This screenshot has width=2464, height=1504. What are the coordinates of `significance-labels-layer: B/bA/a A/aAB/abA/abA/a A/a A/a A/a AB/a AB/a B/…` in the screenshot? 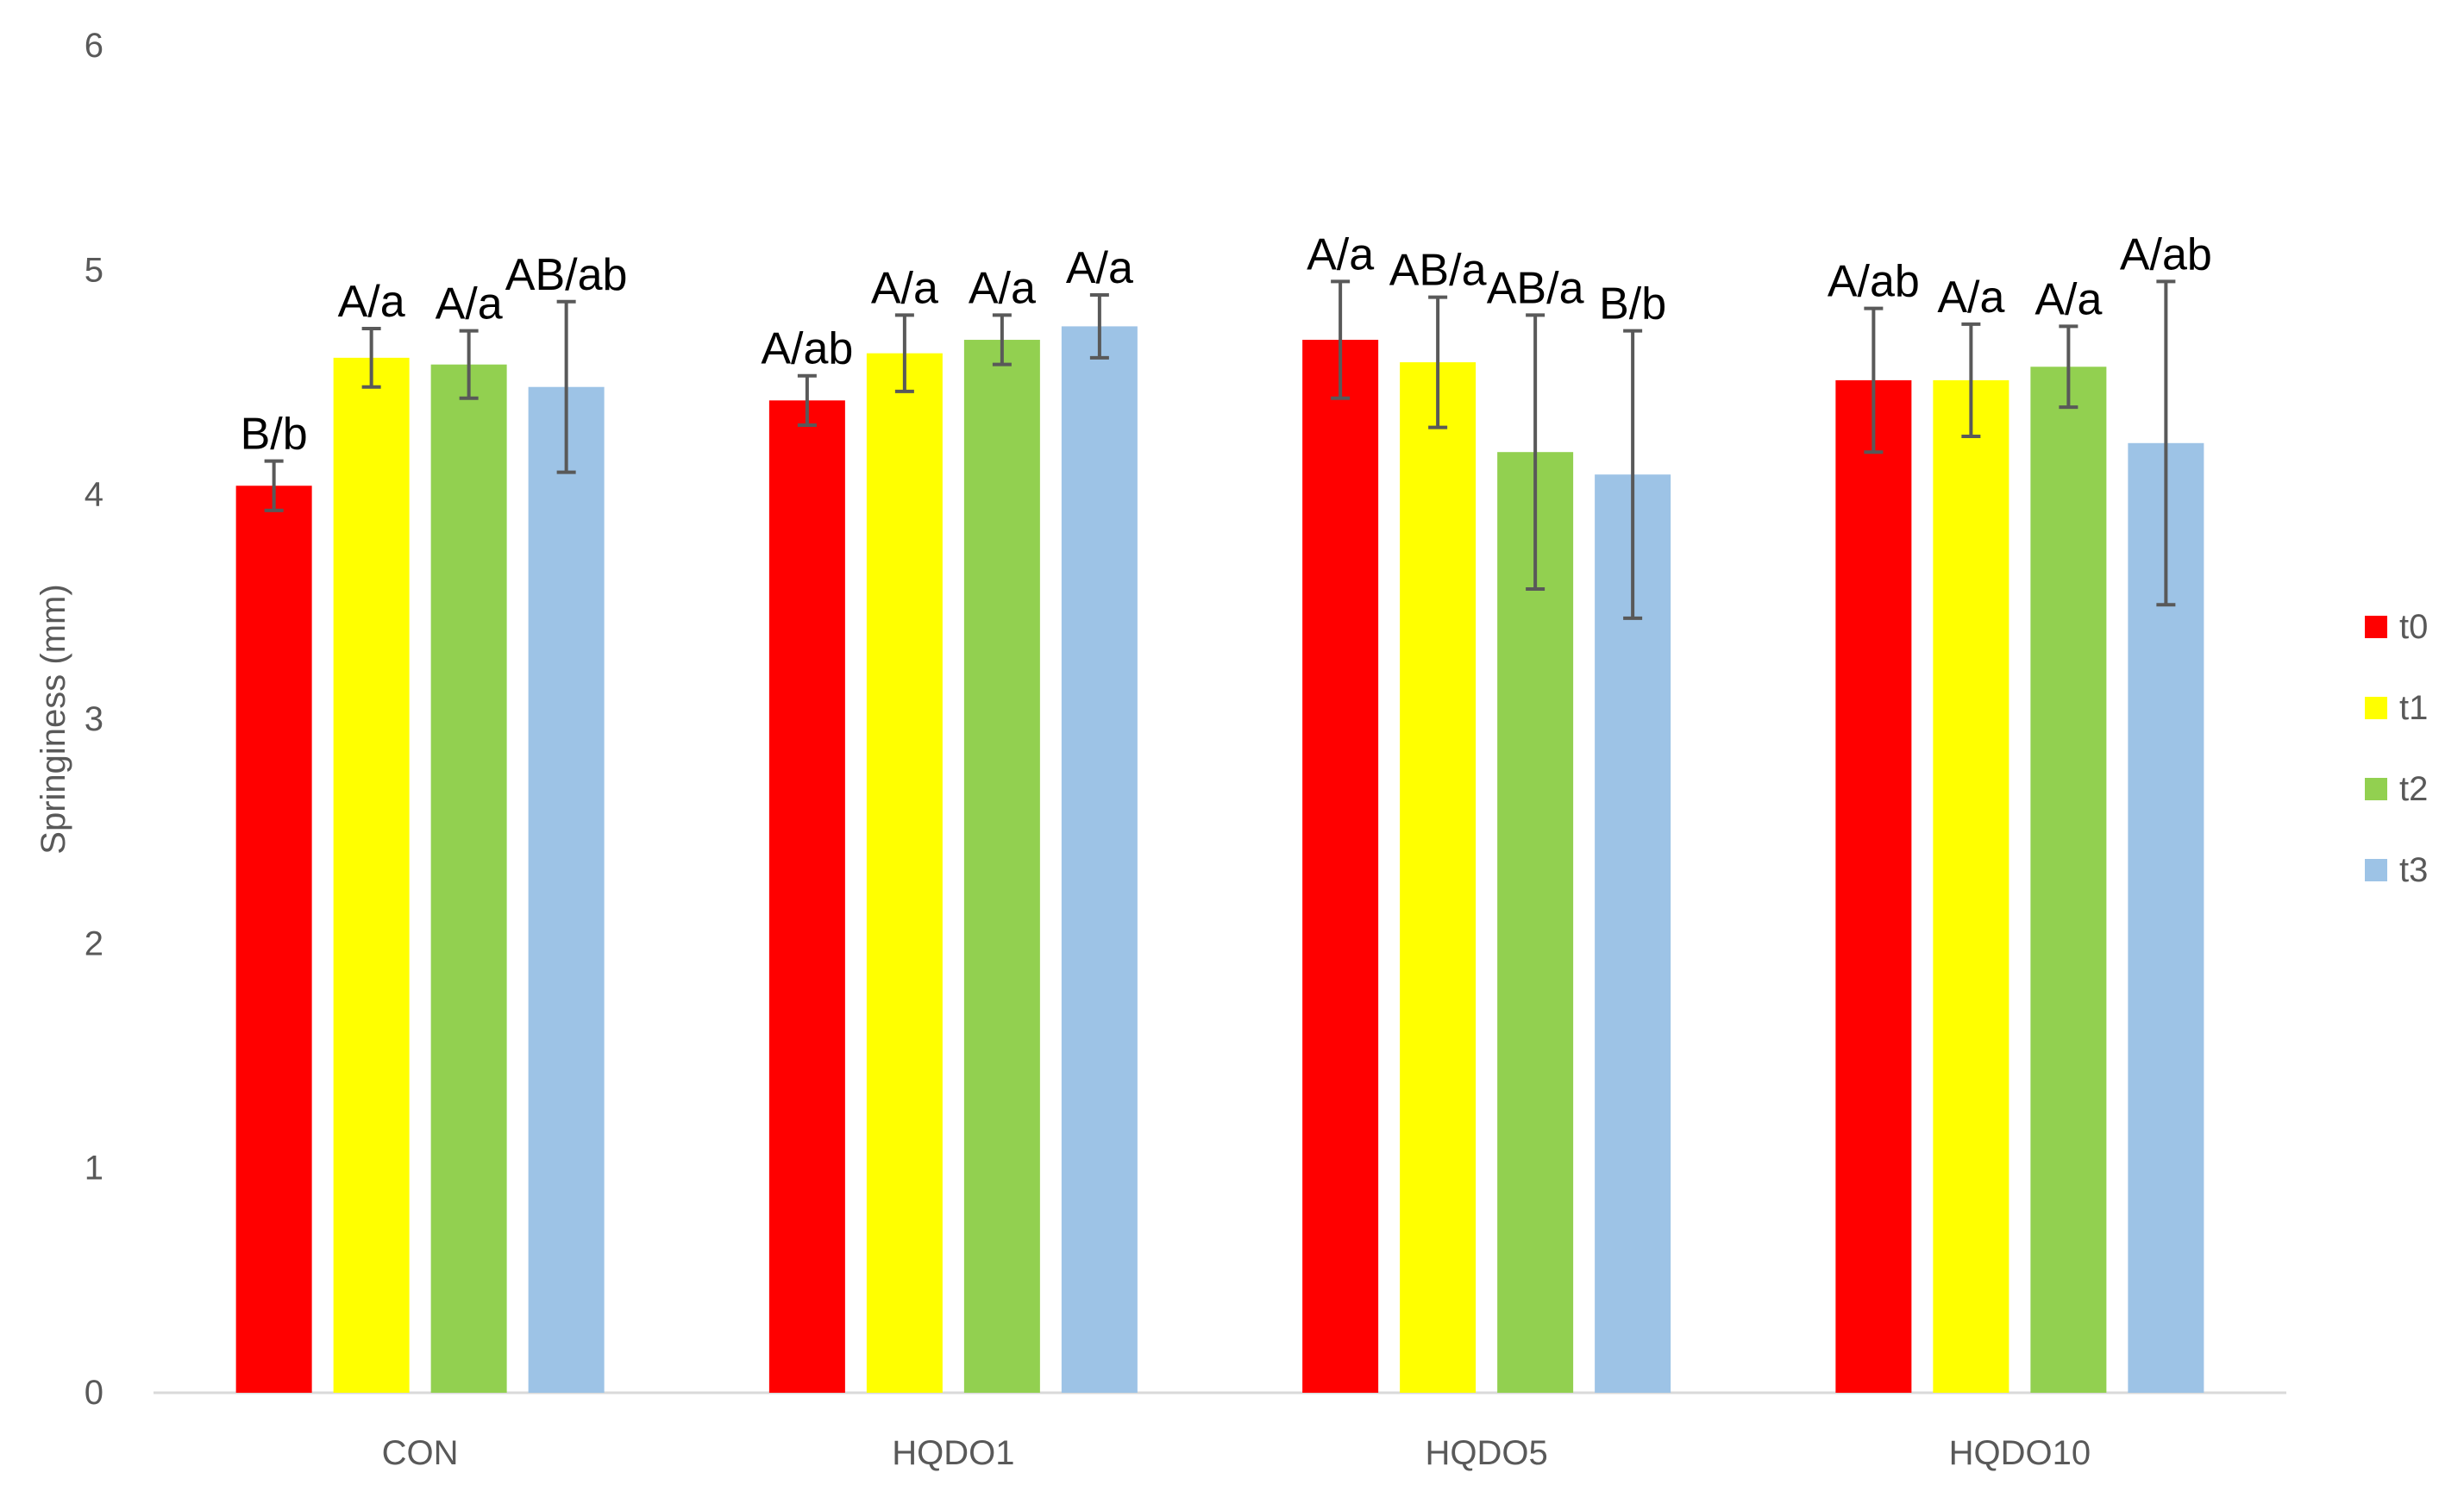 It's located at (1226, 344).